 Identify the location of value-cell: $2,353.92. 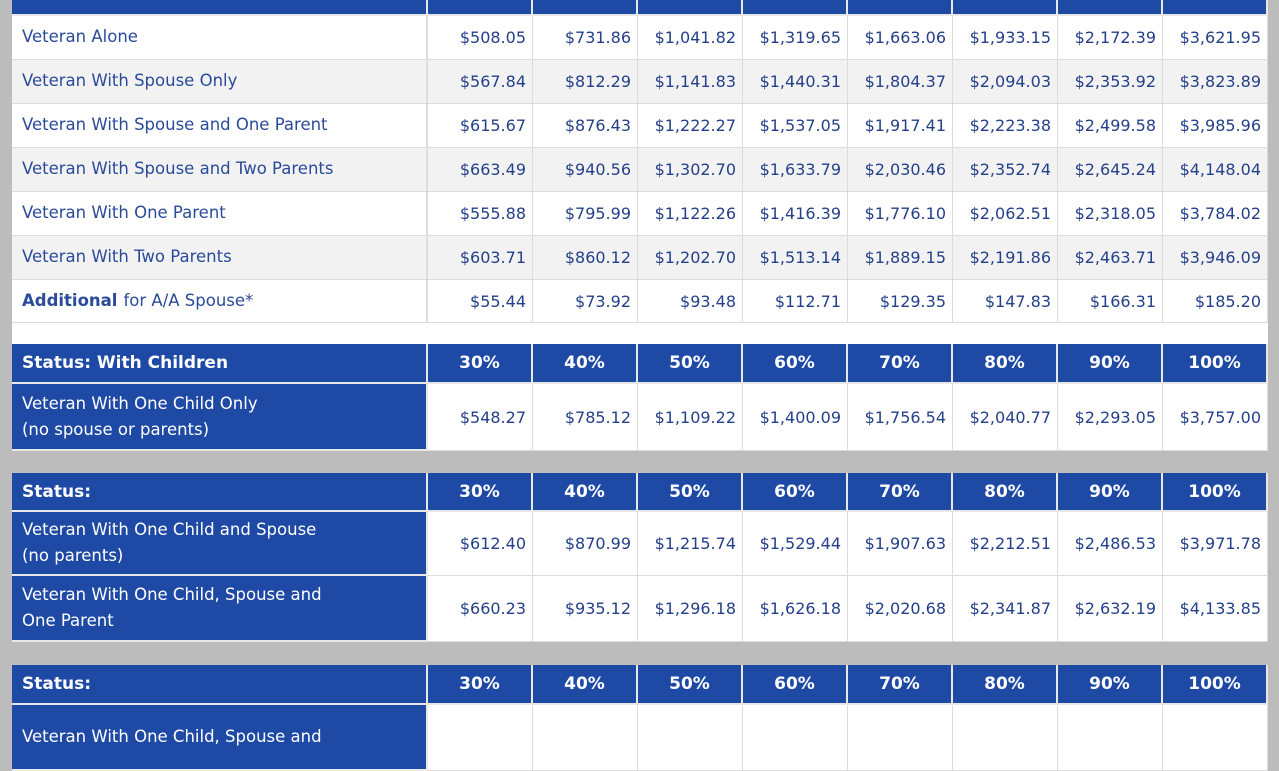
(1110, 82).